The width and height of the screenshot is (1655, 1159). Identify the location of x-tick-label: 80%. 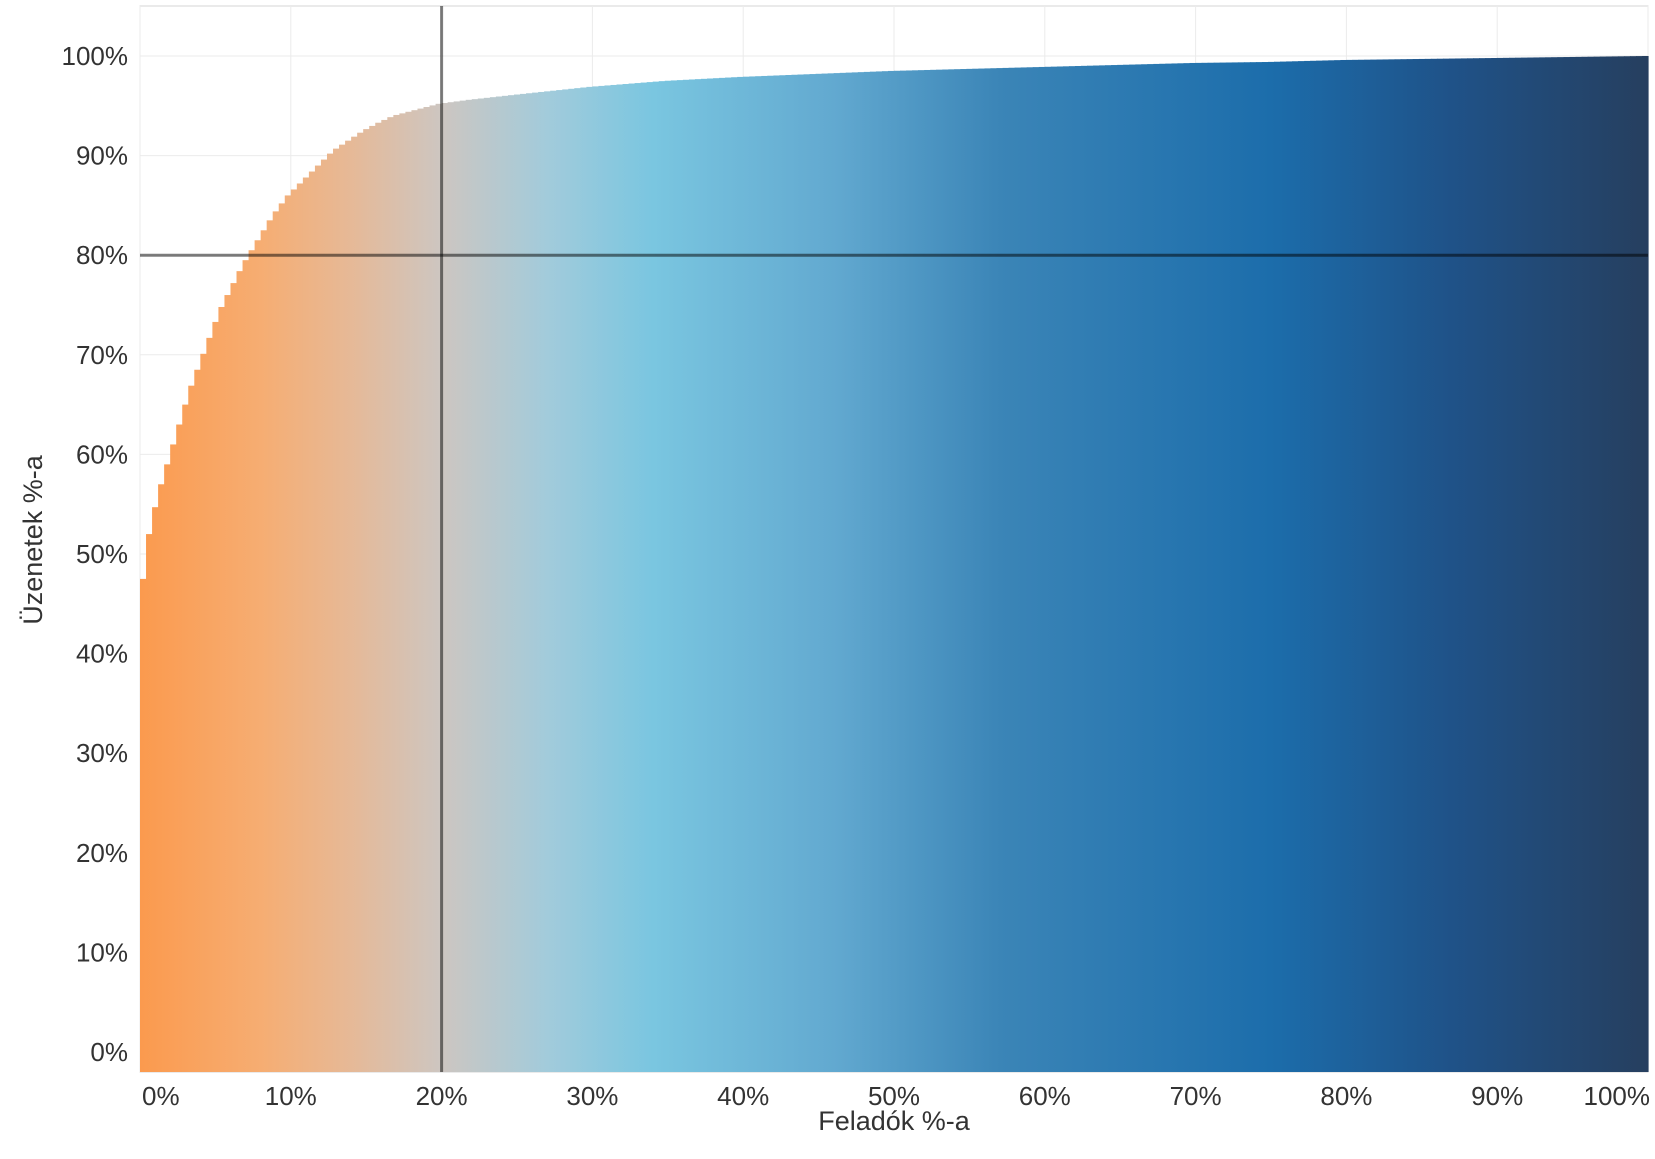
(1346, 1096).